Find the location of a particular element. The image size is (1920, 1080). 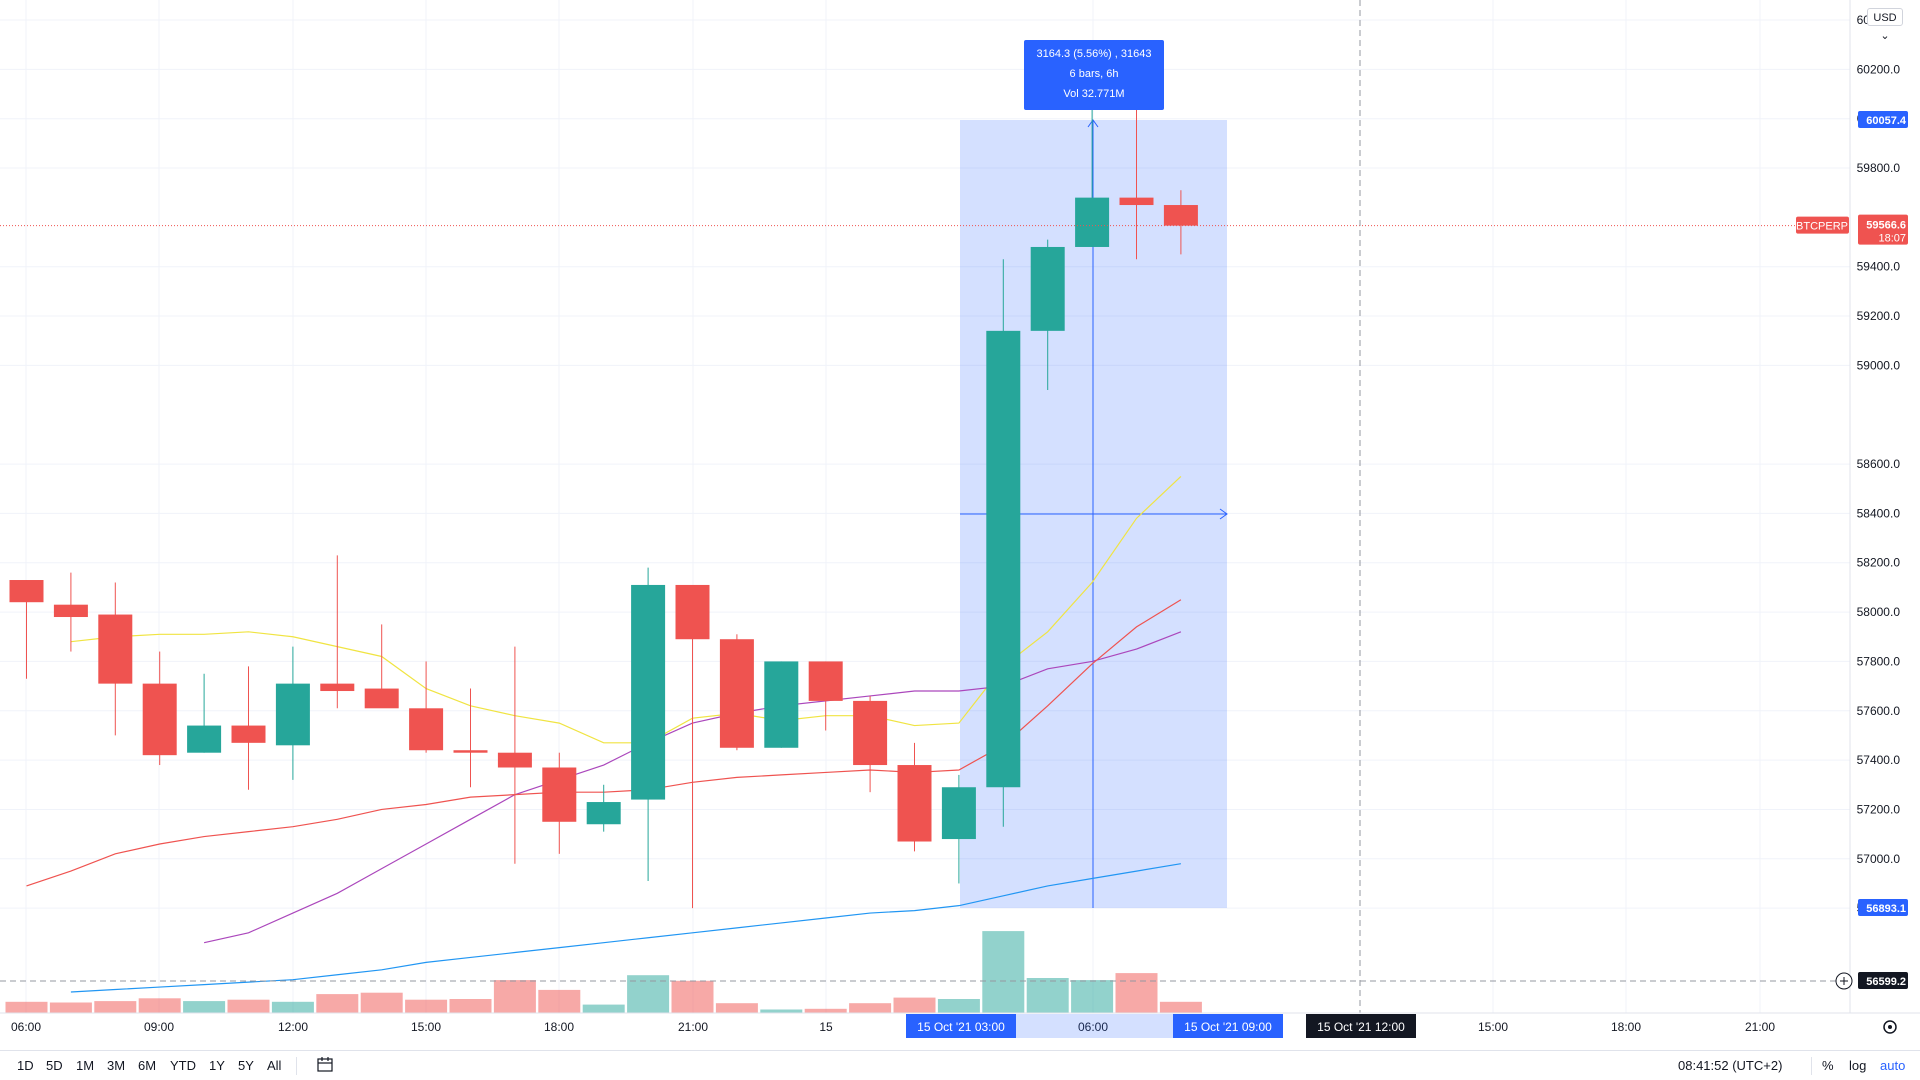

symbol-bg is located at coordinates (1822, 225).